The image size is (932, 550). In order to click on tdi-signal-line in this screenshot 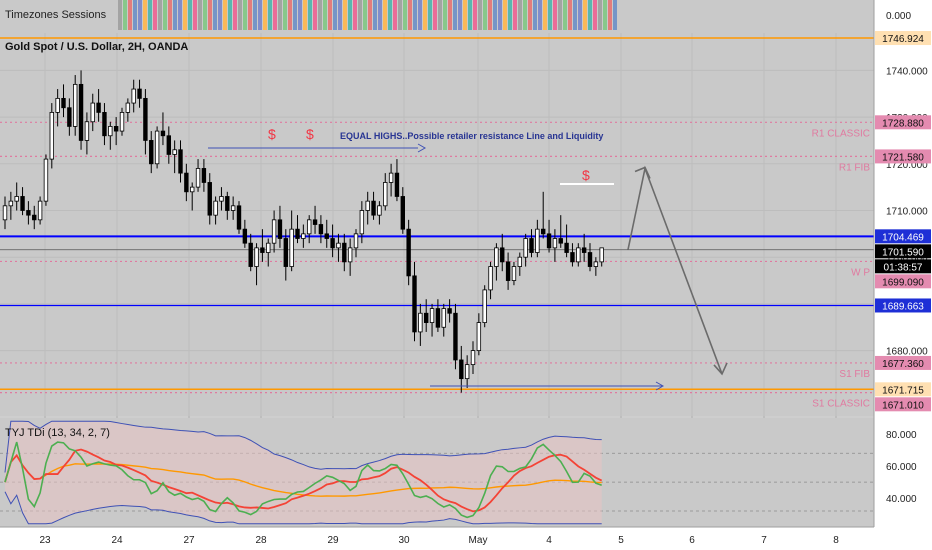, I will do `click(303, 480)`.